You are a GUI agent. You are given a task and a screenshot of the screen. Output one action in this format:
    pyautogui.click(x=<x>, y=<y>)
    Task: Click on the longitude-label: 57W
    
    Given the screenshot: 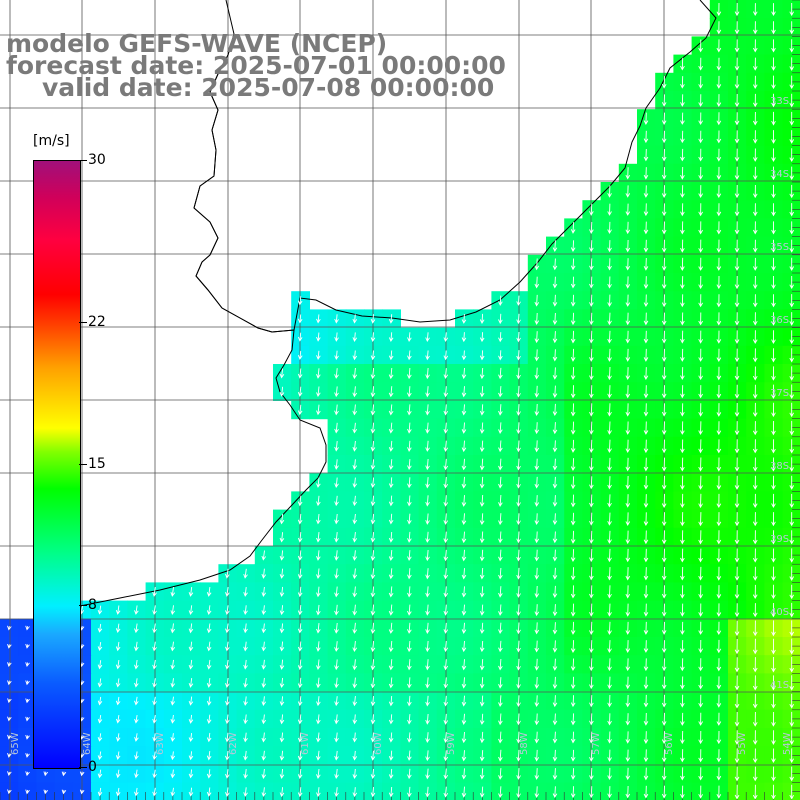 What is the action you would take?
    pyautogui.click(x=596, y=743)
    